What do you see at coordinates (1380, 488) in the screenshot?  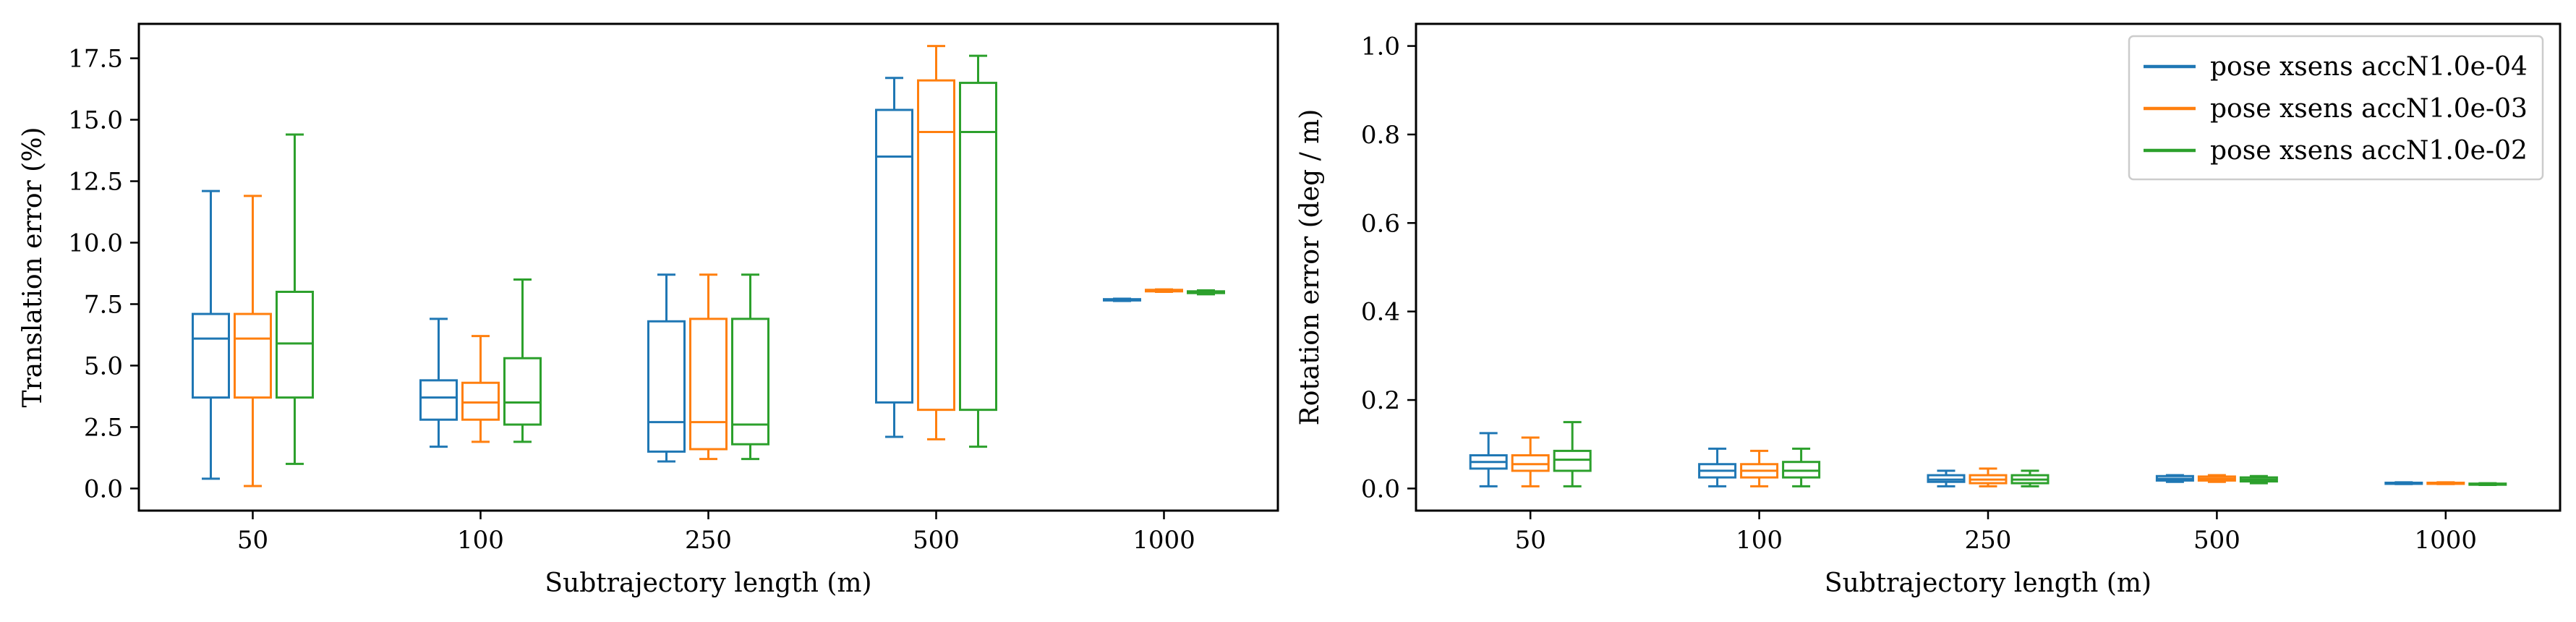 I see `right-y-tick-label: 0.0` at bounding box center [1380, 488].